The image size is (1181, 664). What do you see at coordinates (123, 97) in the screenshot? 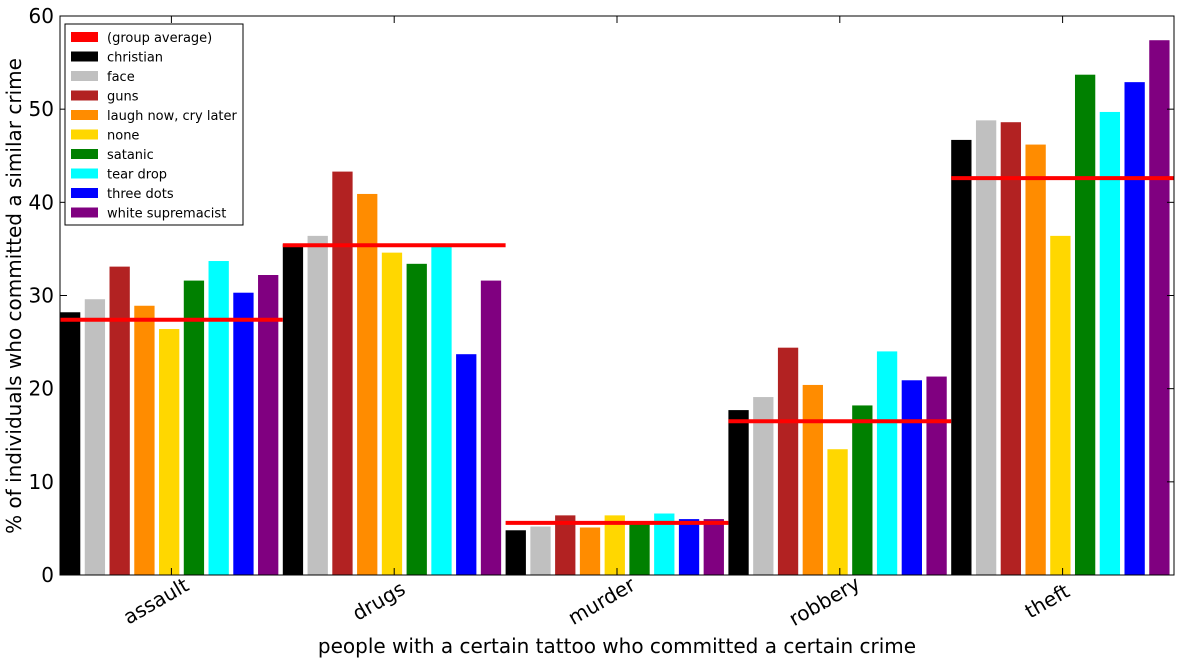
I see `legend-label: guns` at bounding box center [123, 97].